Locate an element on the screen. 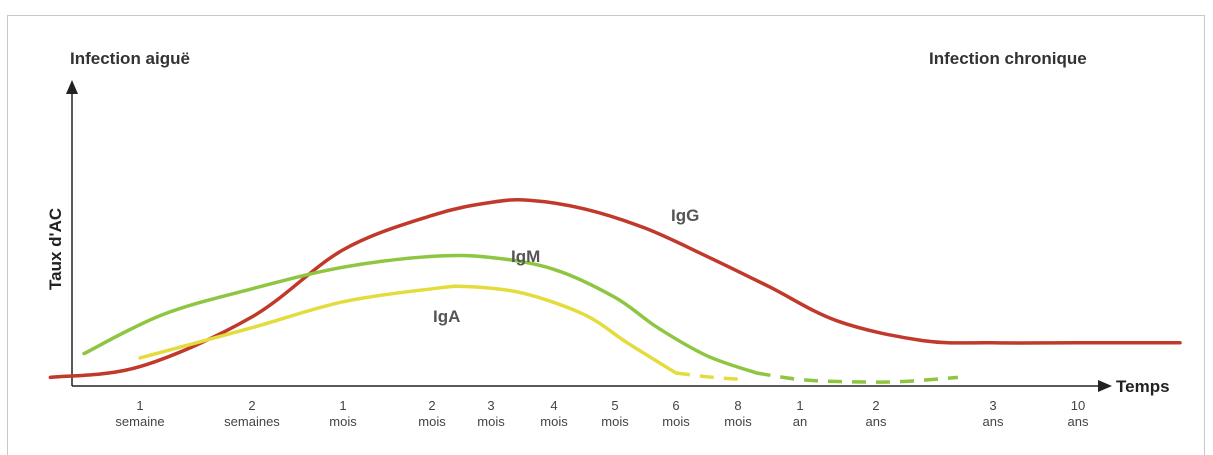 This screenshot has height=455, width=1213. x-tick-number: 8 is located at coordinates (737, 405).